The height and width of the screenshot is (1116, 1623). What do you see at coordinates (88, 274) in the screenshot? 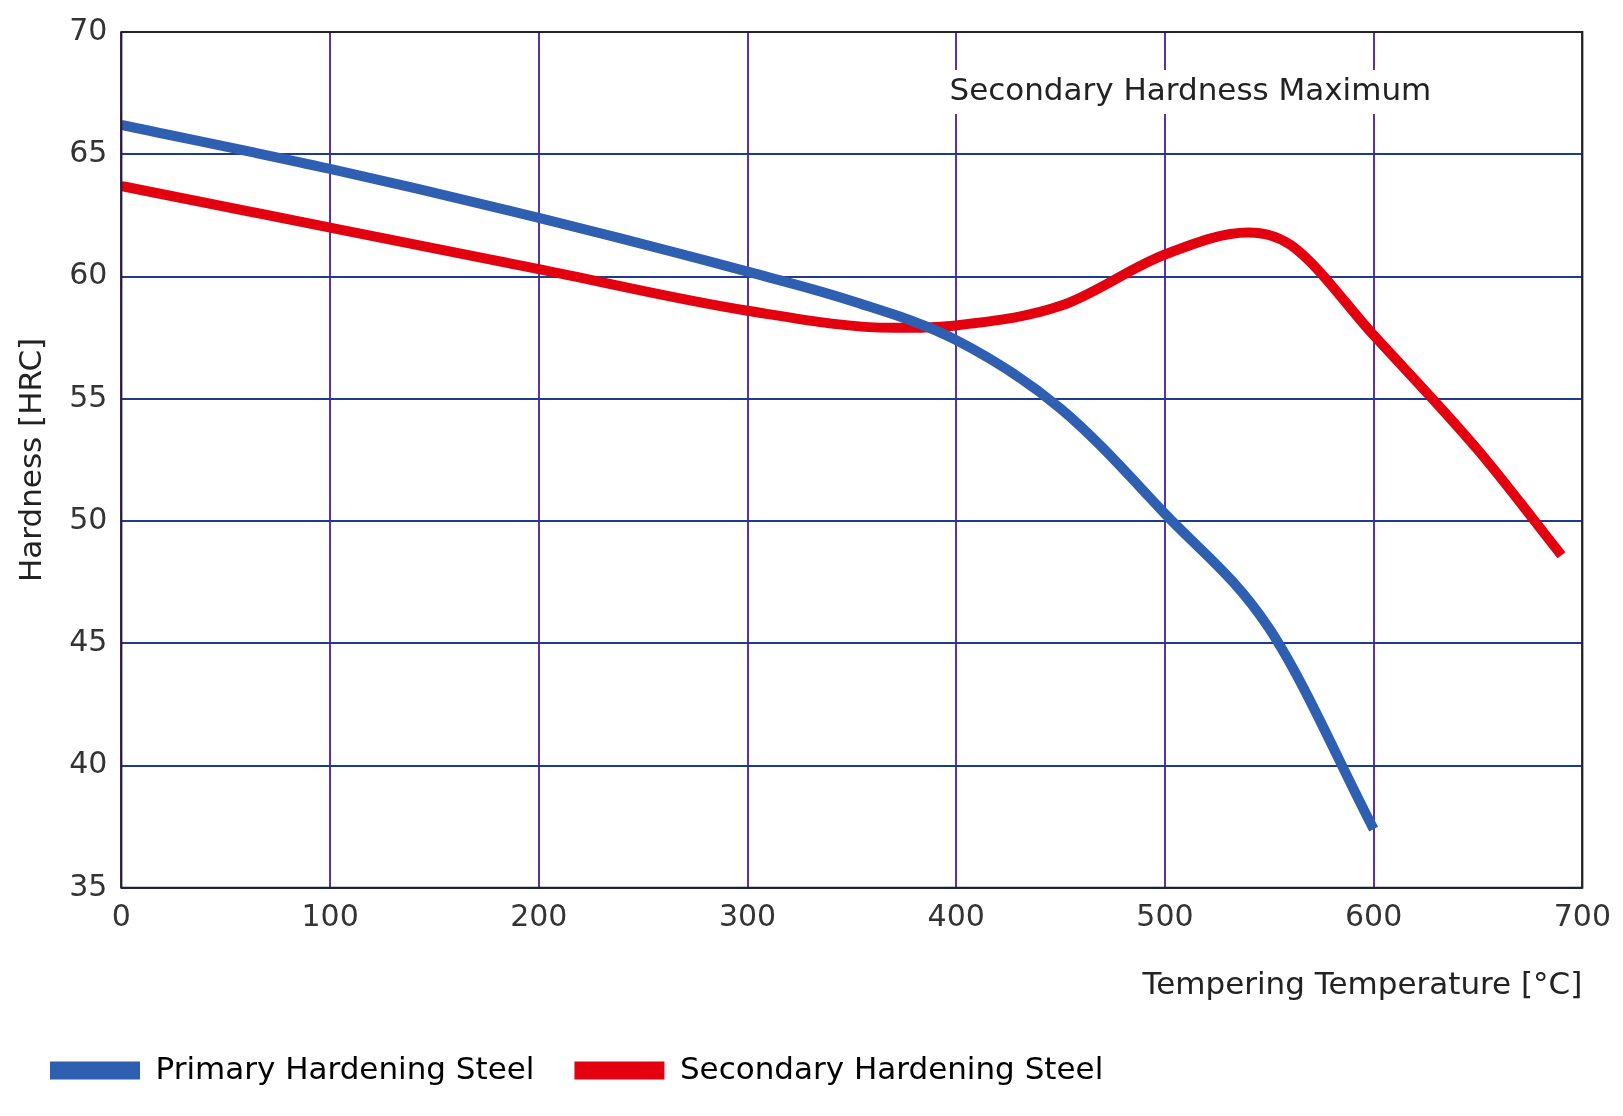
I see `y-tick-label: 60` at bounding box center [88, 274].